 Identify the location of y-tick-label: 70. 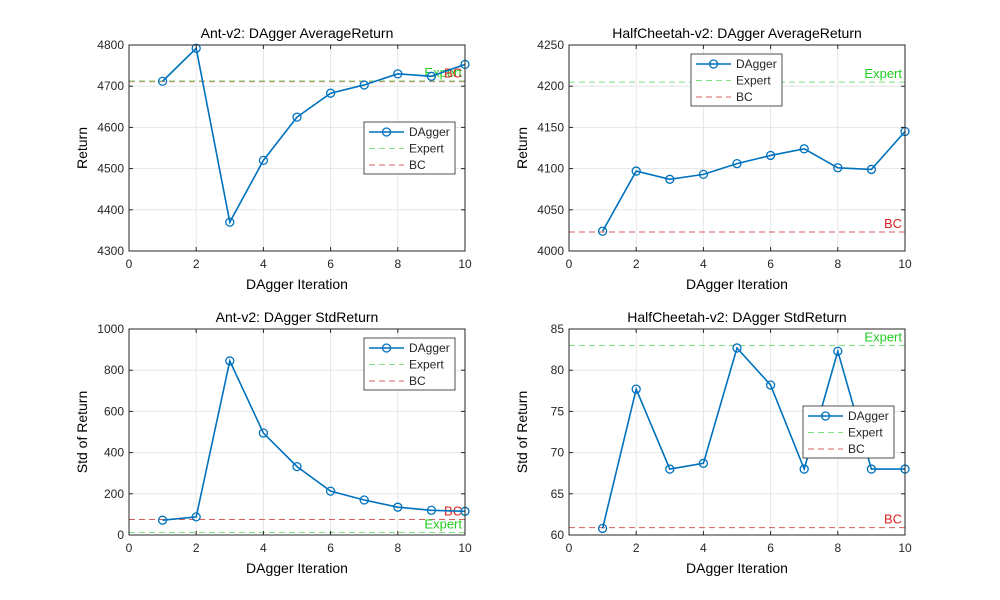
(558, 453).